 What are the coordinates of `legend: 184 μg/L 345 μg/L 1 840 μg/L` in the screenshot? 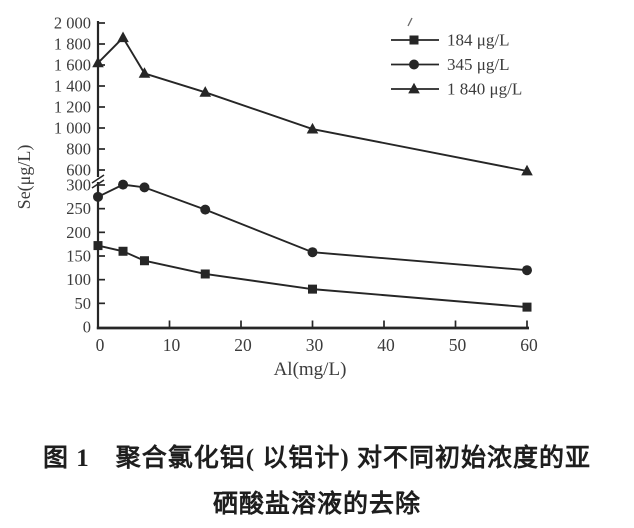 It's located at (456, 65).